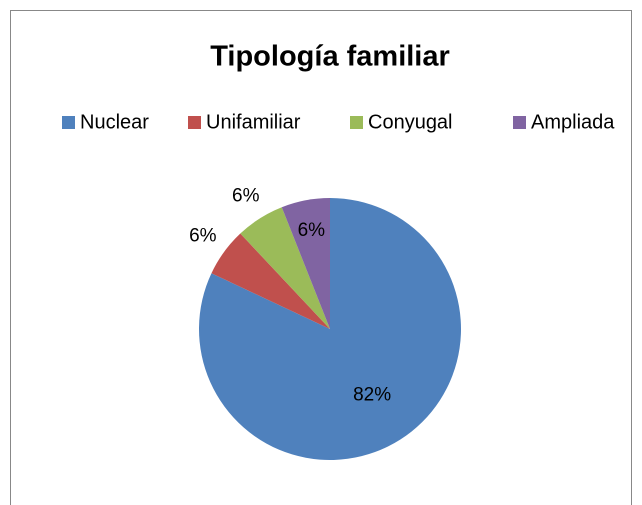  What do you see at coordinates (114, 122) in the screenshot?
I see `legend-label: Nuclear` at bounding box center [114, 122].